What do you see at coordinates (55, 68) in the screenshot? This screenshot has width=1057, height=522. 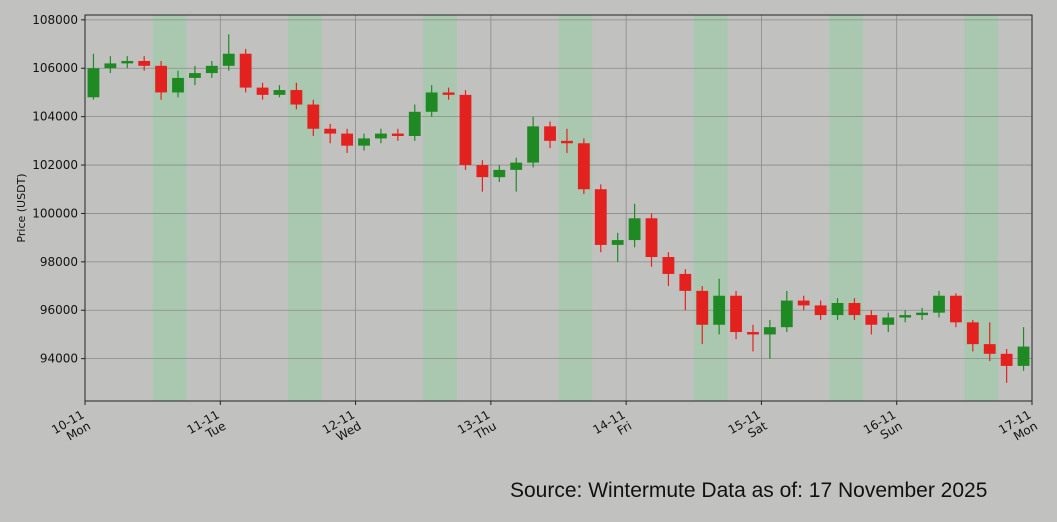 I see `y-tick-label: 106000` at bounding box center [55, 68].